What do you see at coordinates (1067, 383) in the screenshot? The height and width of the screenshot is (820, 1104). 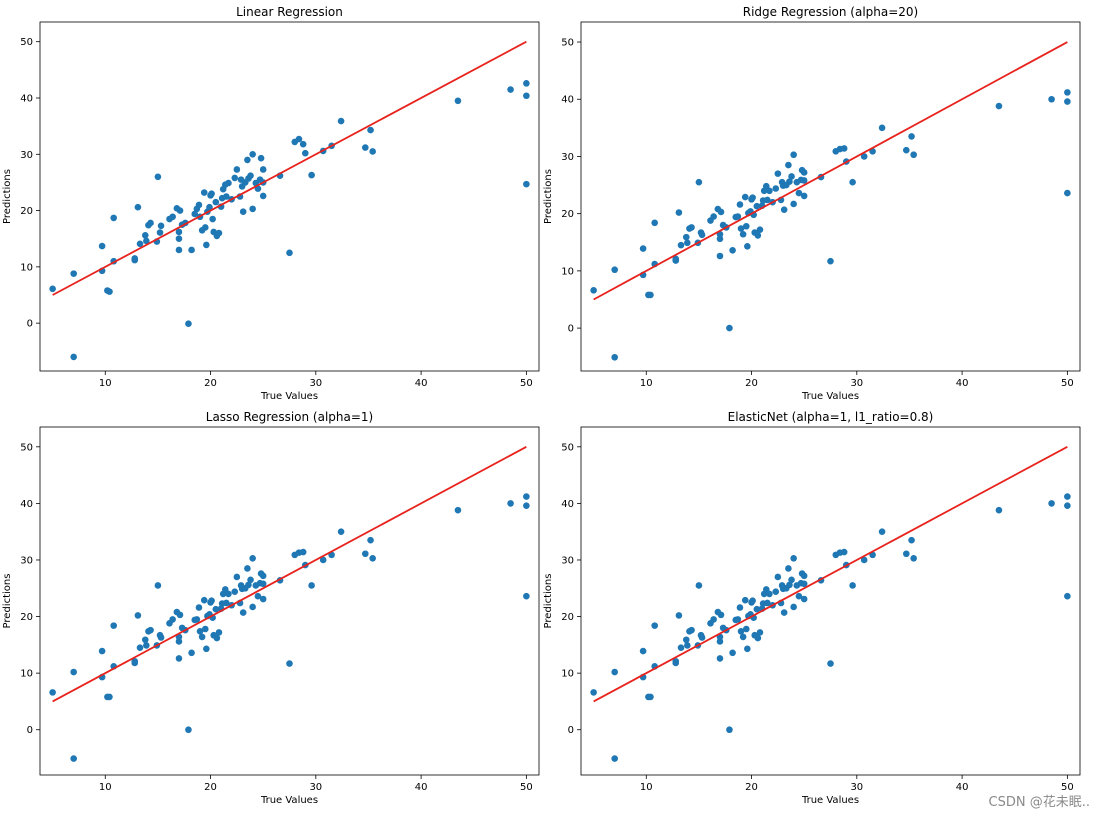 I see `x-tick-label: 50` at bounding box center [1067, 383].